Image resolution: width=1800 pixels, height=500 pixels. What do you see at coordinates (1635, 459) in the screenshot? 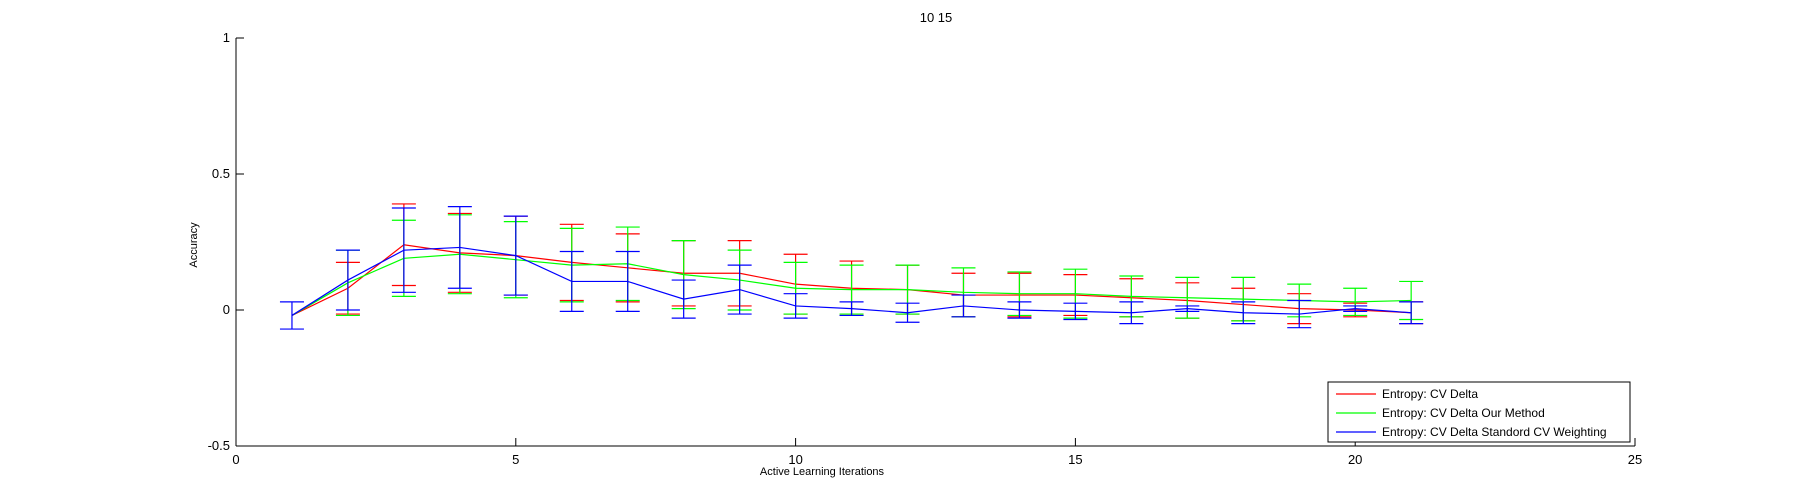
I see `x-tick-label: 25` at bounding box center [1635, 459].